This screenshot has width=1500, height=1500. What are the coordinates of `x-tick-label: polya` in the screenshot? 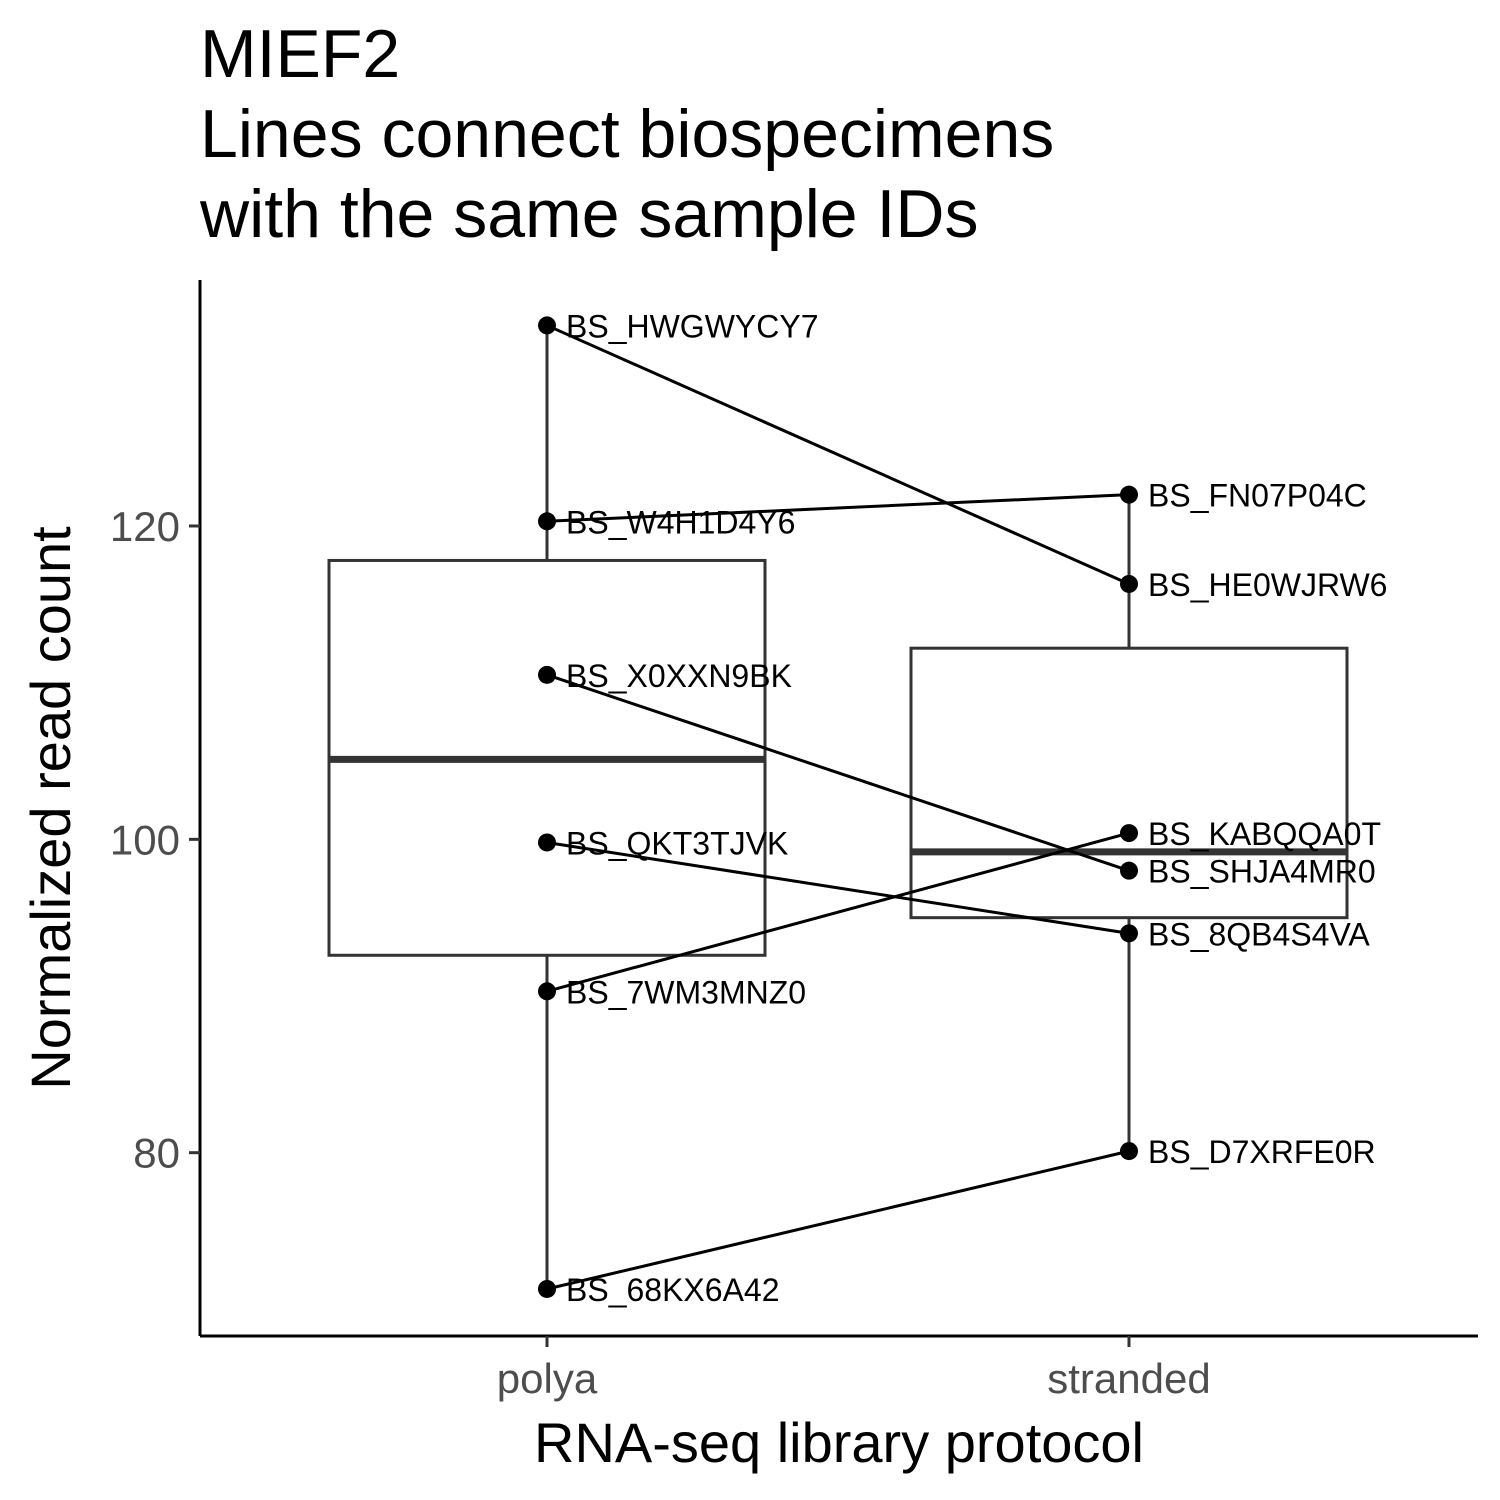 It's located at (547, 1378).